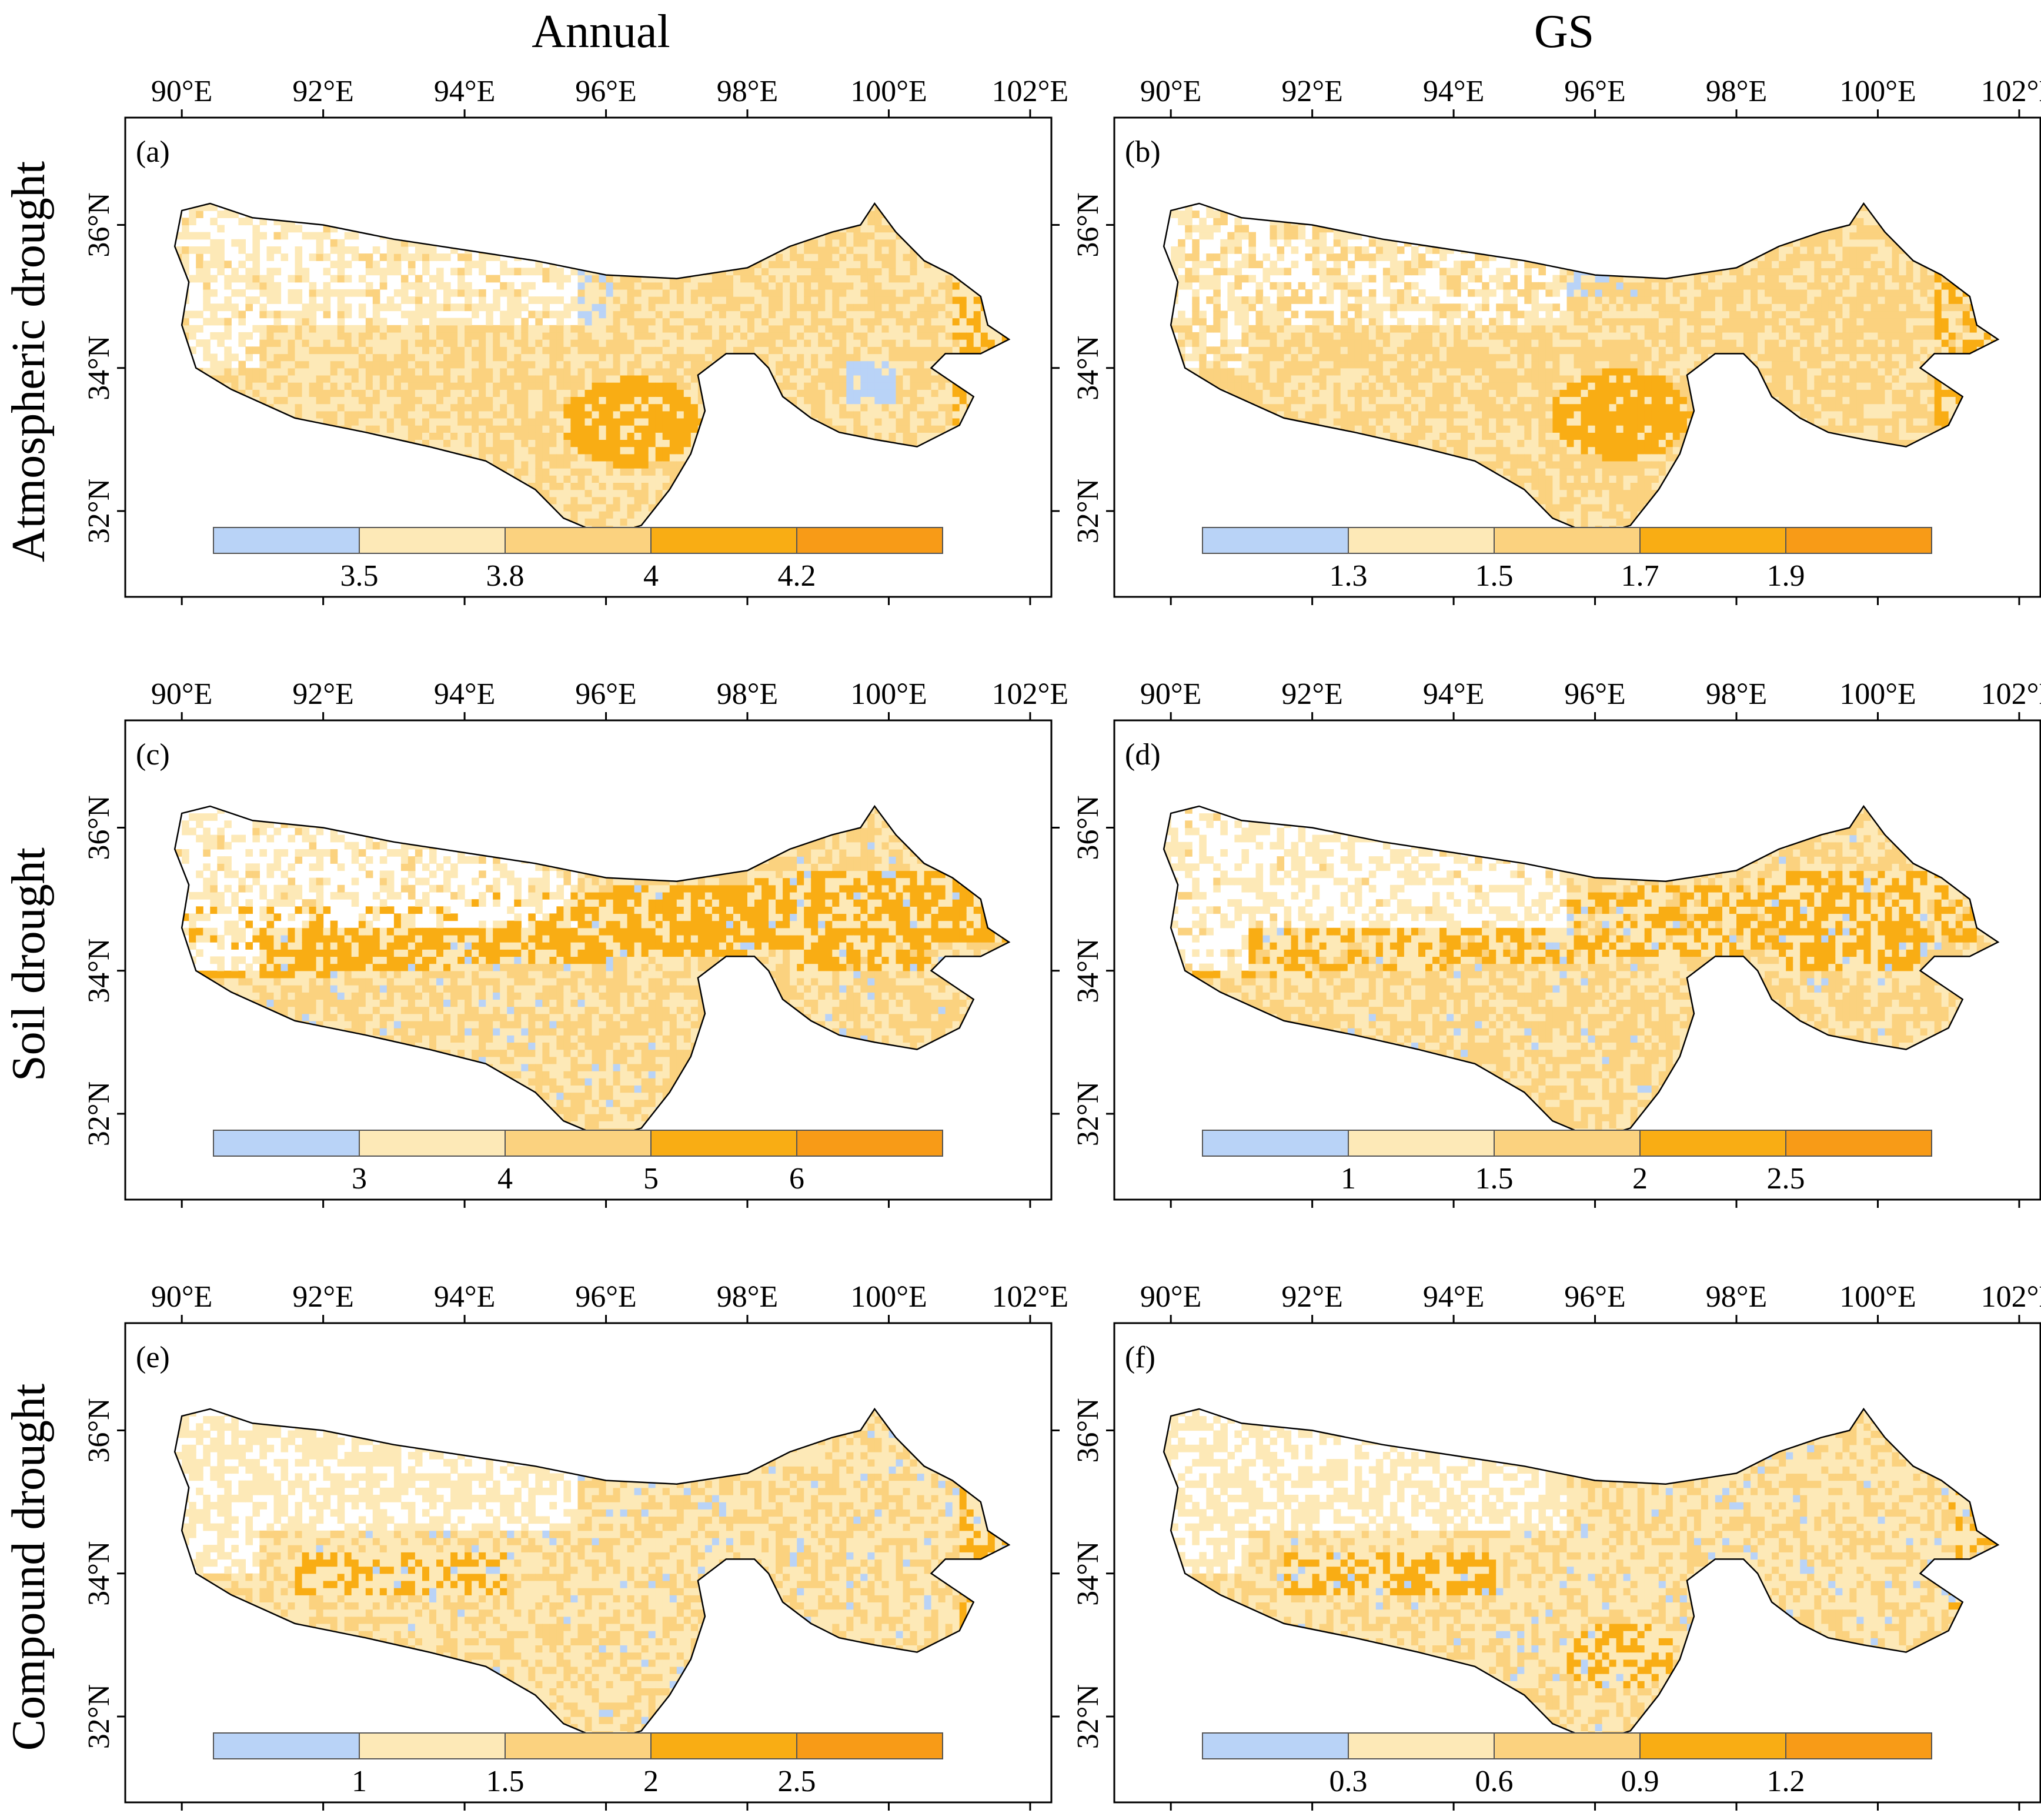 This screenshot has height=1820, width=2041. What do you see at coordinates (29, 964) in the screenshot?
I see `row-title-soil-drought: Soil drought` at bounding box center [29, 964].